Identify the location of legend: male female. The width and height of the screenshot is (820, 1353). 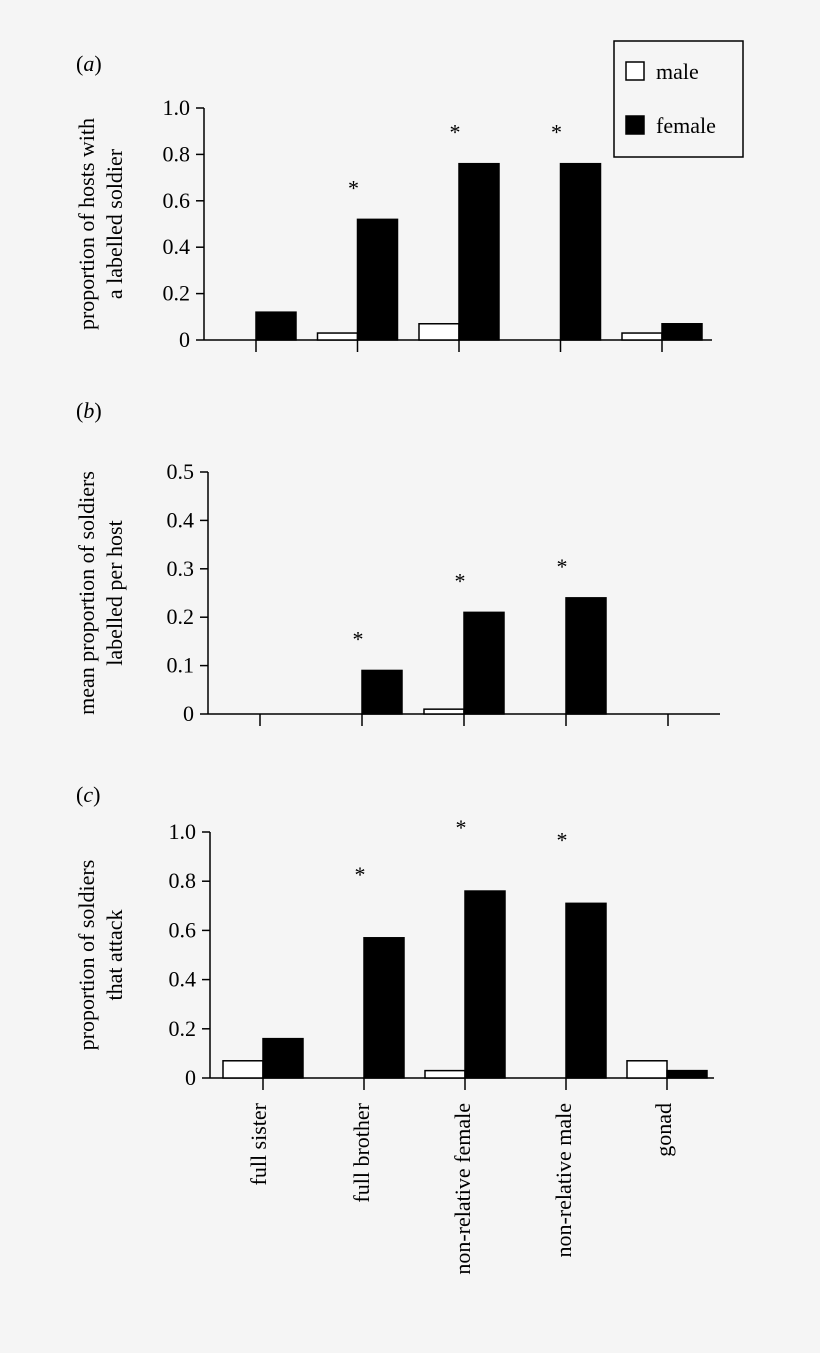
(678, 99).